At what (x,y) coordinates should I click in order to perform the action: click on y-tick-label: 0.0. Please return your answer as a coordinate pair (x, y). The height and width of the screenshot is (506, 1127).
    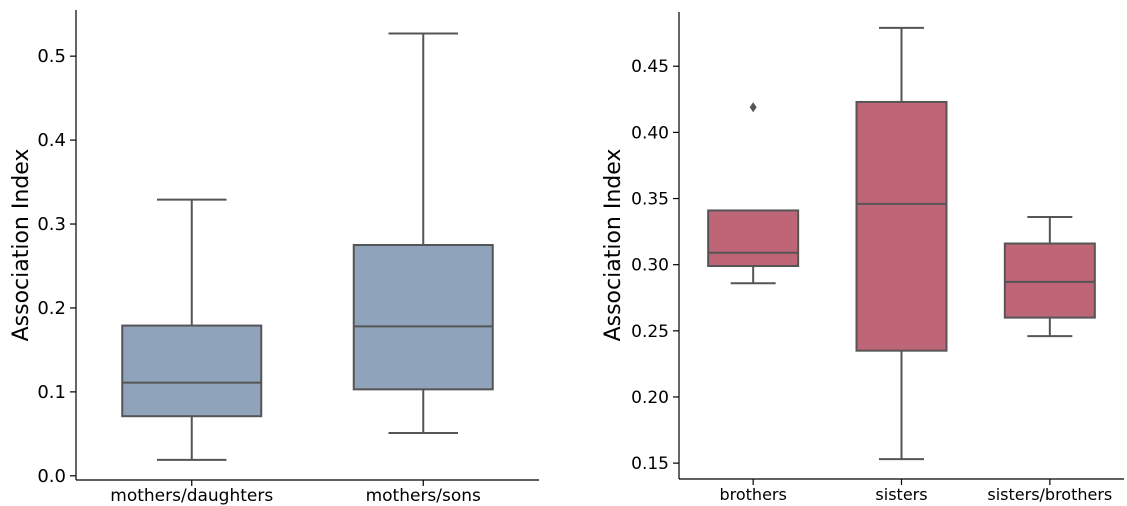
    Looking at the image, I should click on (51, 476).